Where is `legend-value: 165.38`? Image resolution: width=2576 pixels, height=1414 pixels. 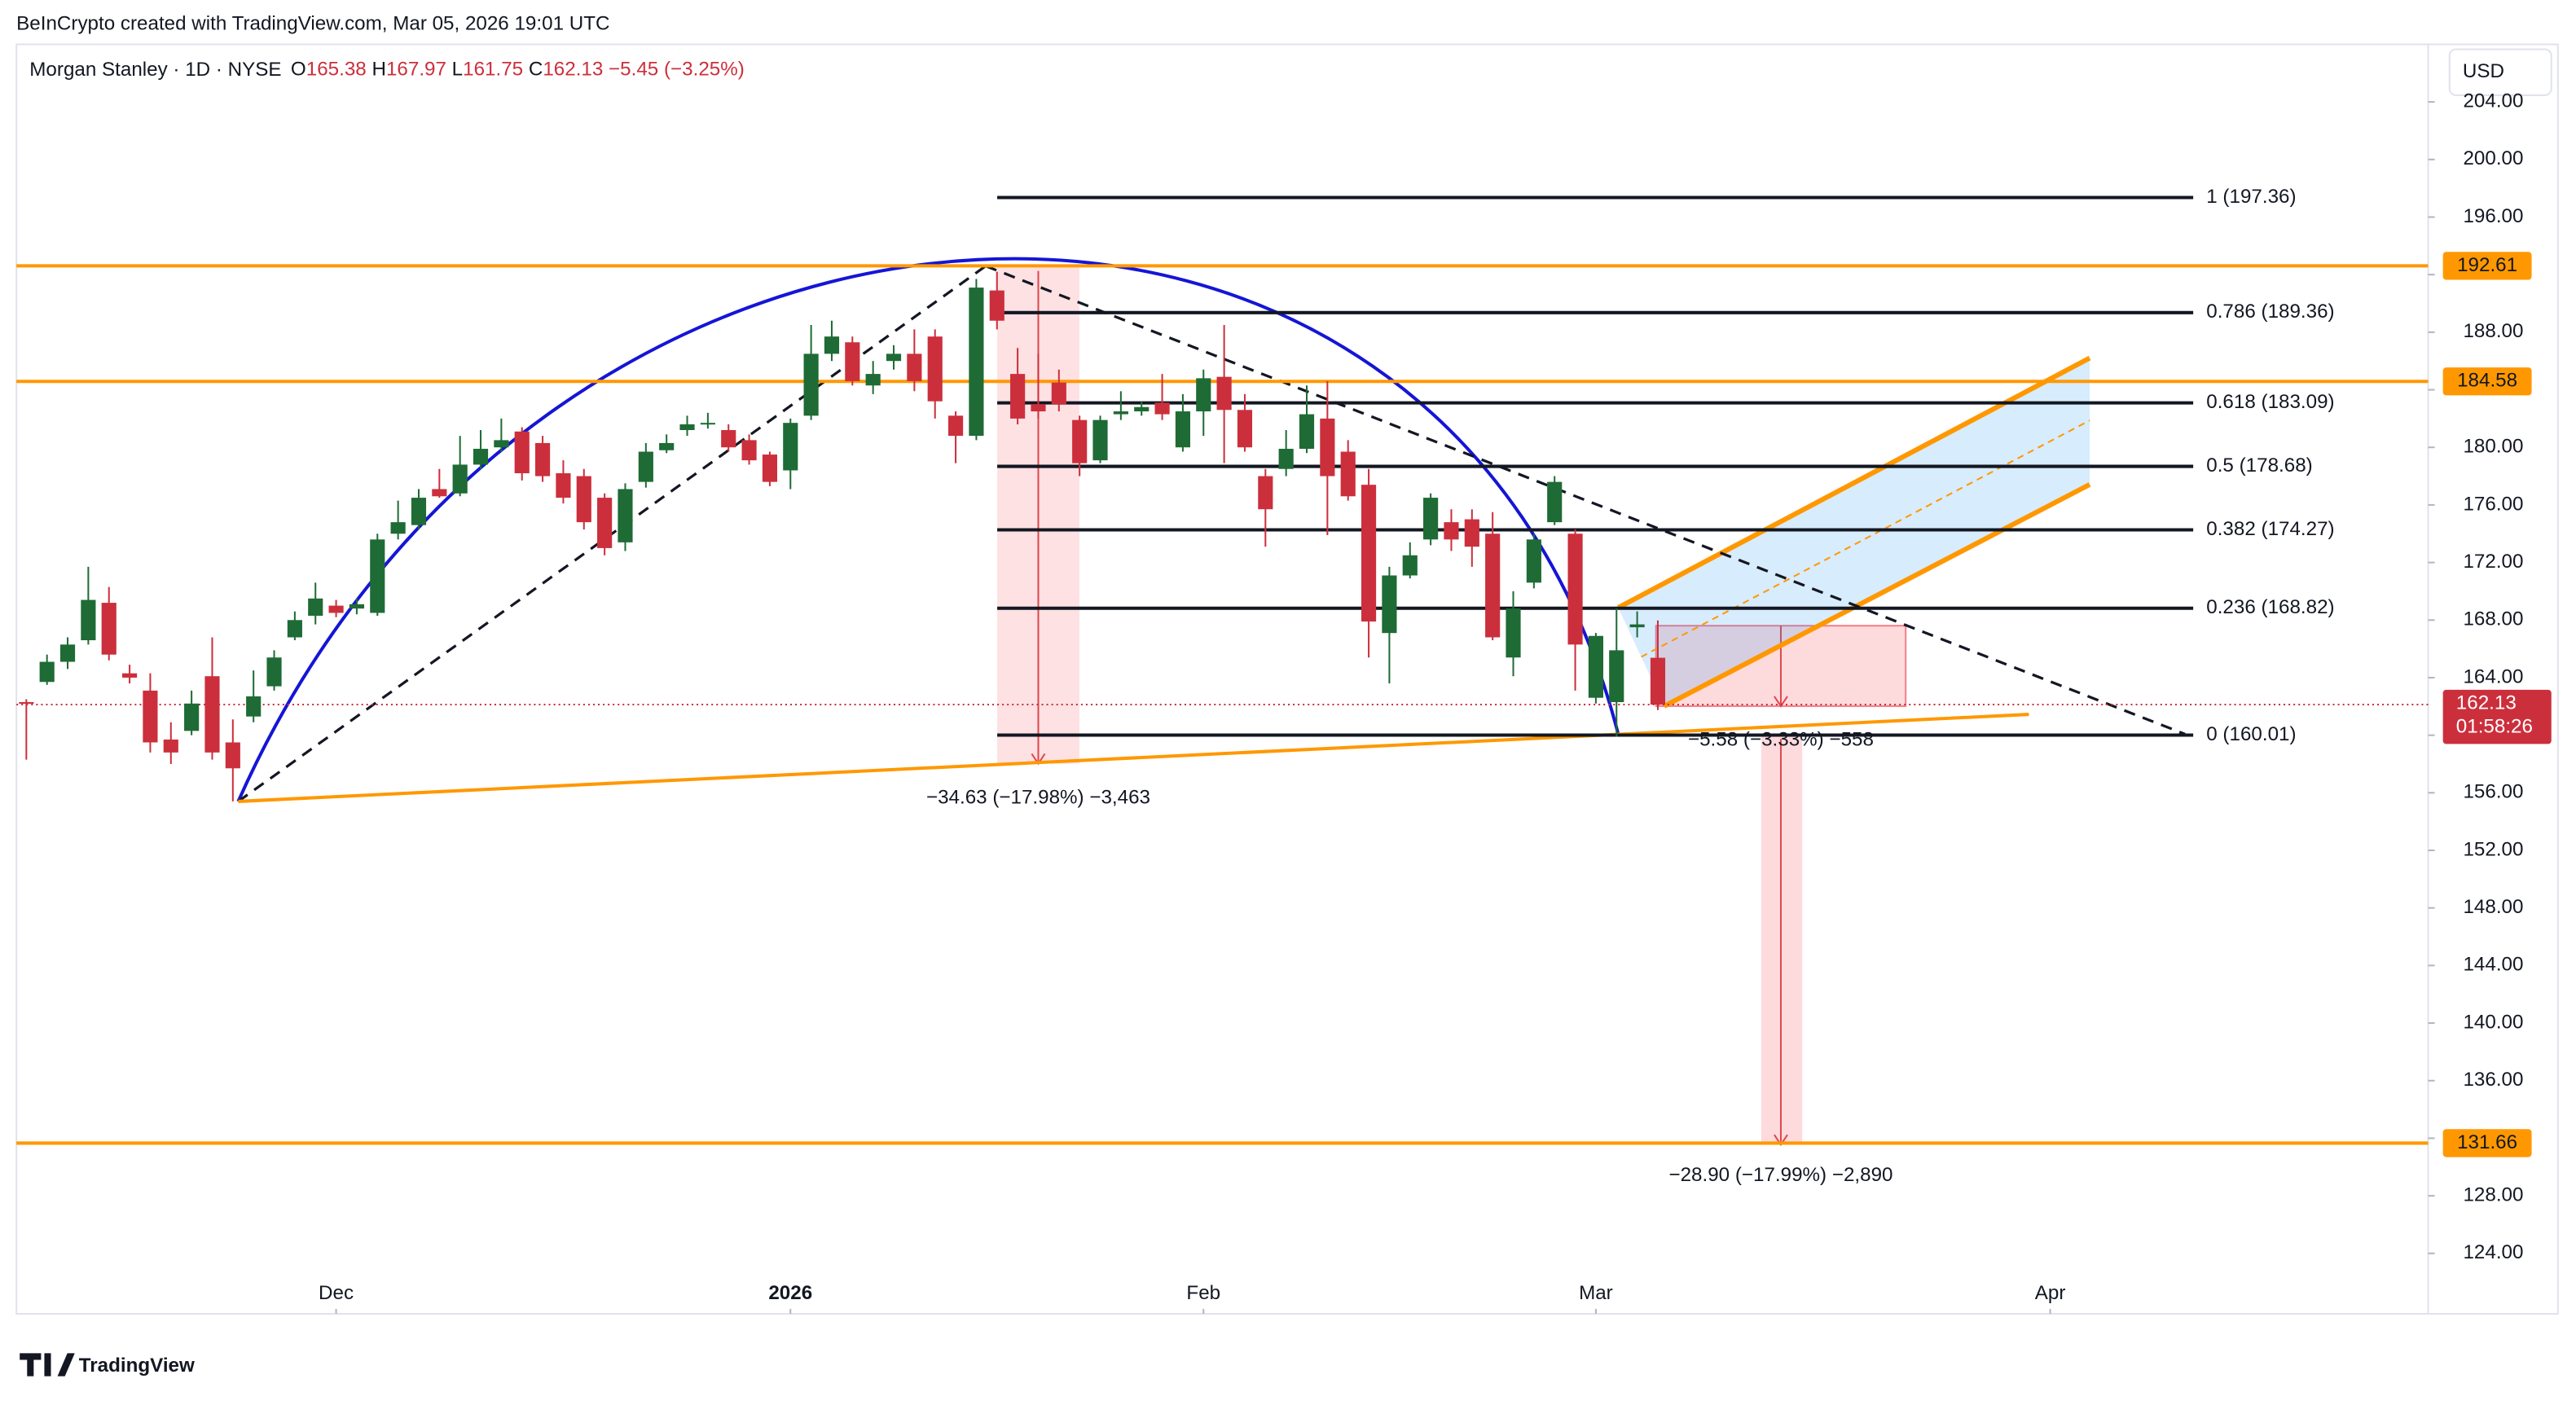
legend-value: 165.38 is located at coordinates (336, 70).